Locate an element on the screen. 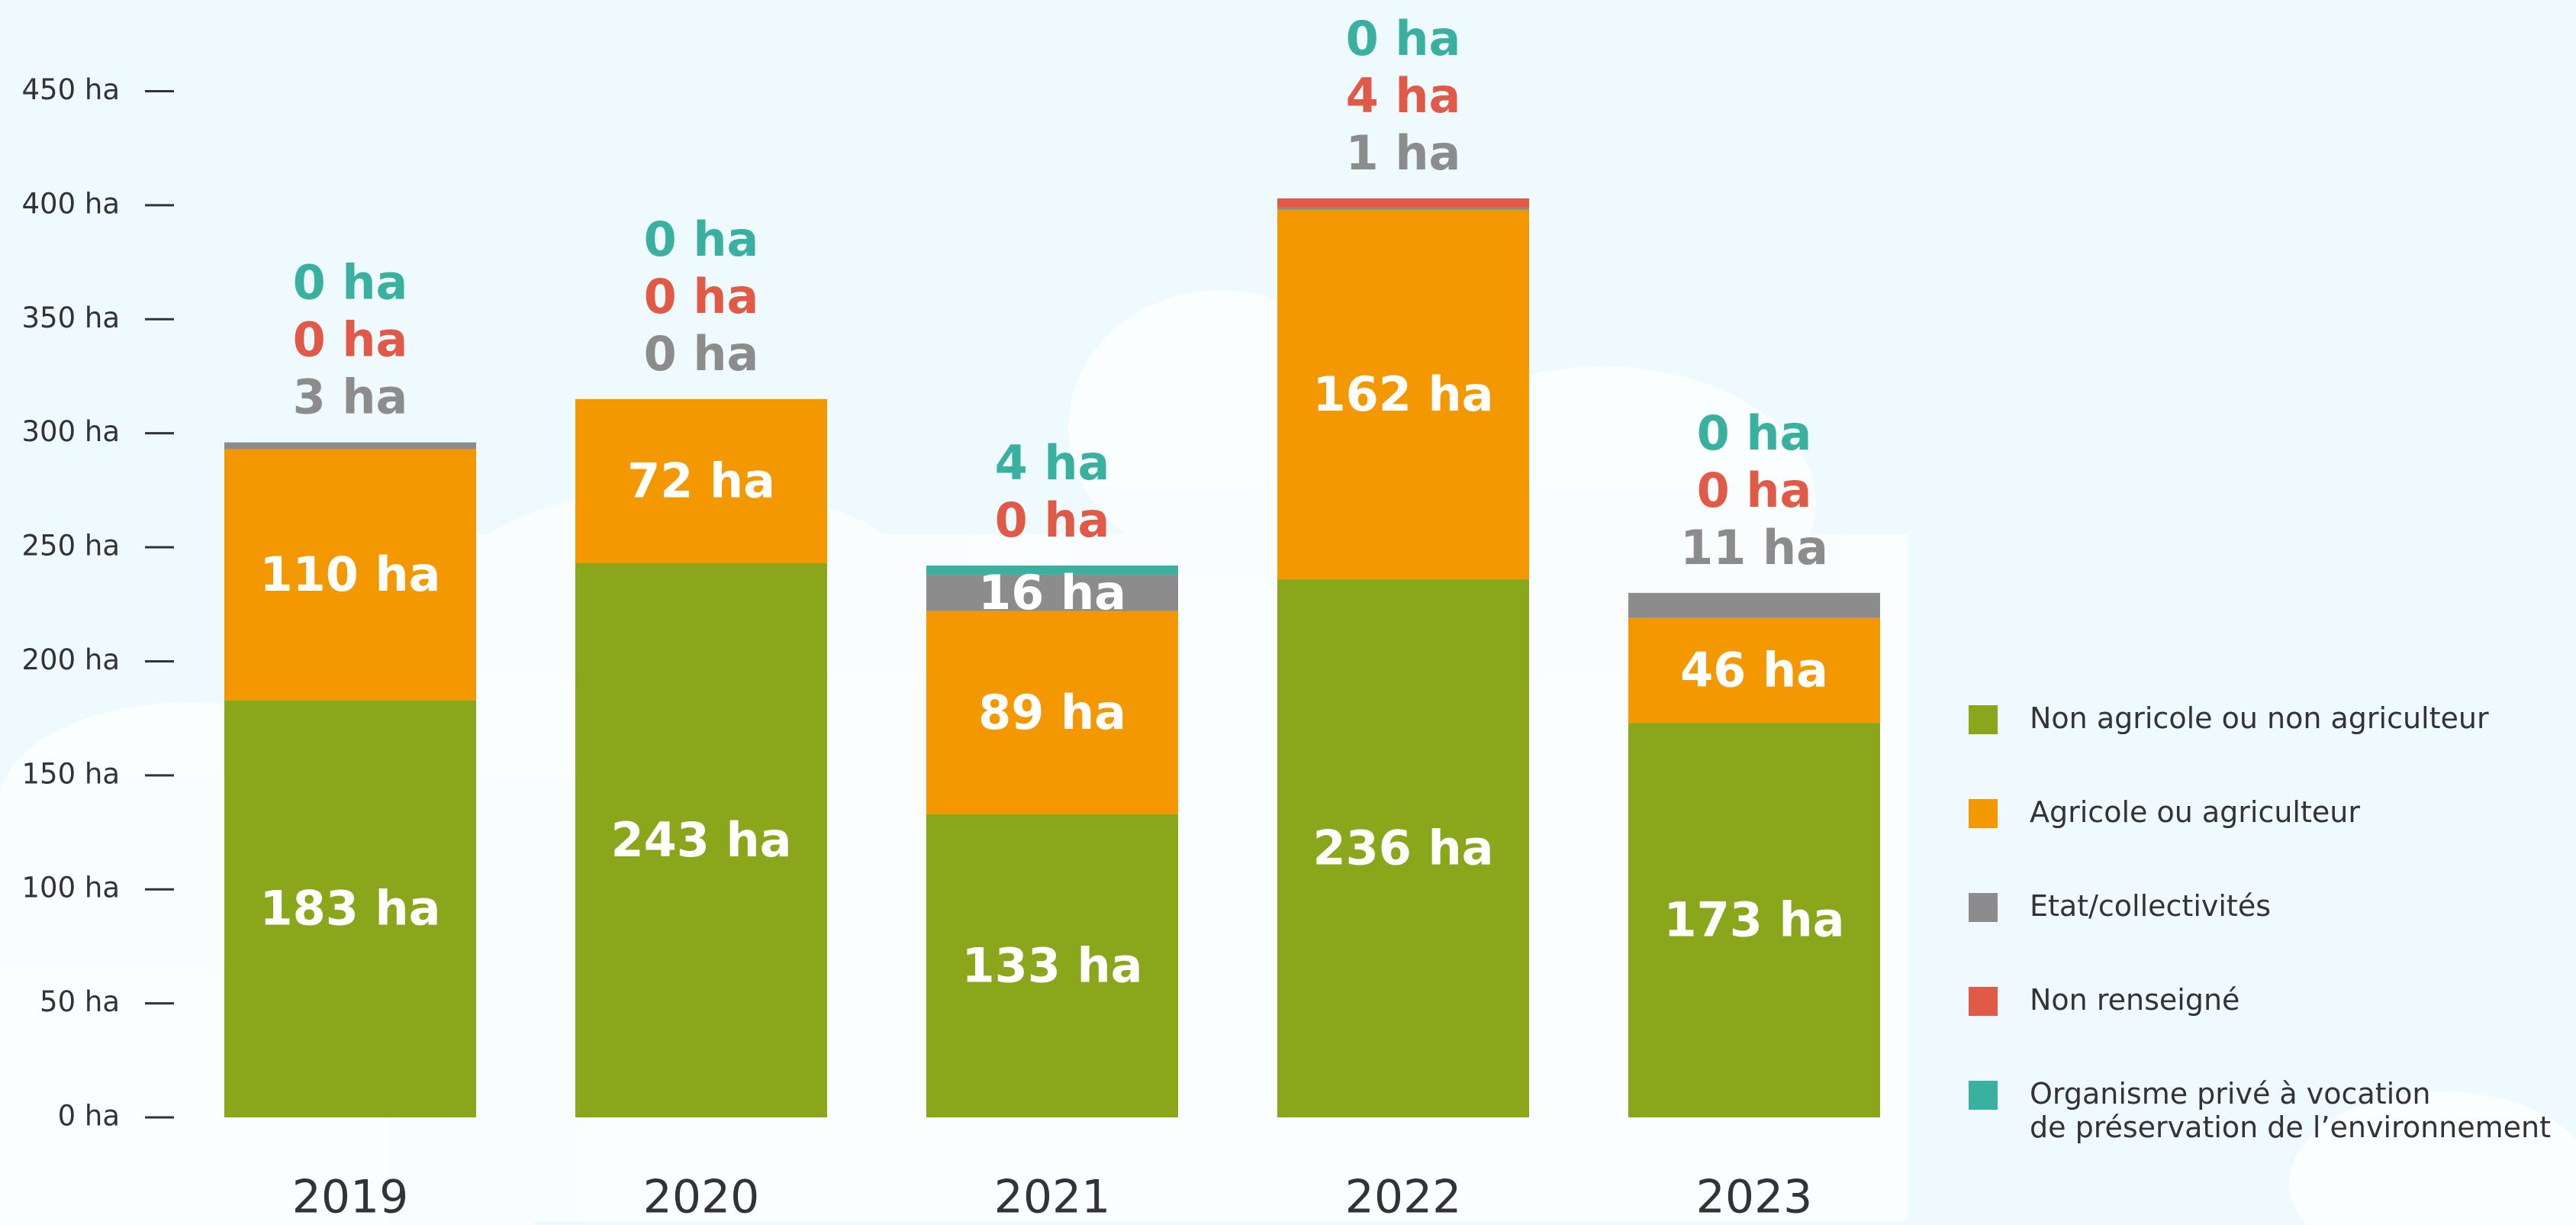 This screenshot has height=1225, width=2576. value-label: 72 ha is located at coordinates (701, 481).